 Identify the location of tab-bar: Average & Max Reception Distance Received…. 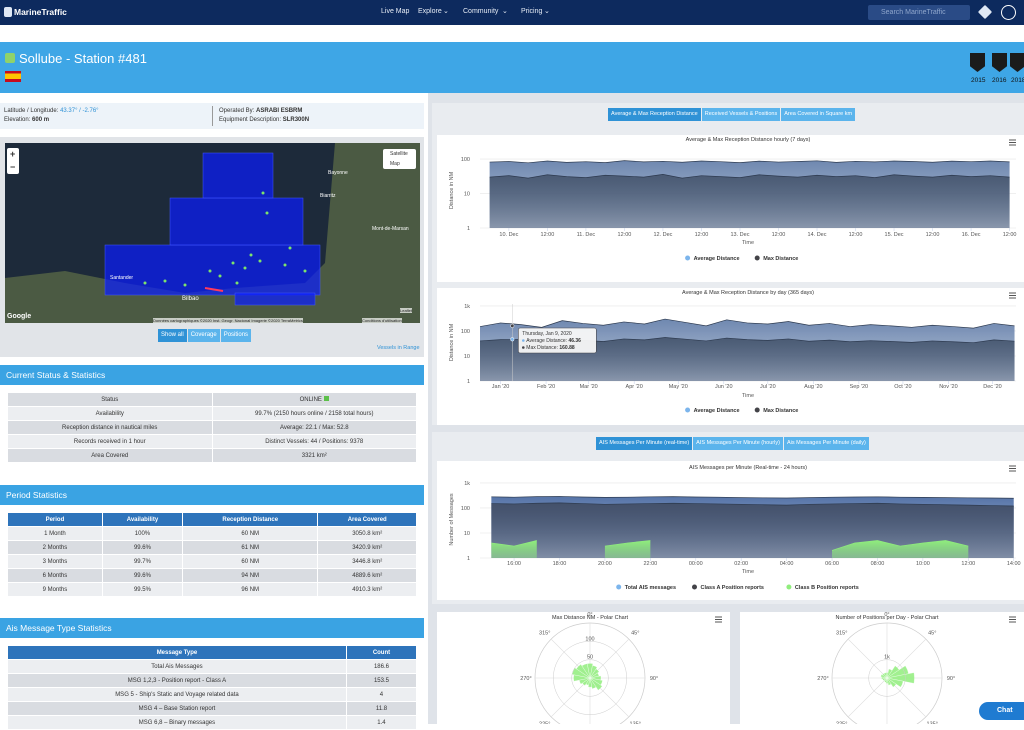
(732, 114).